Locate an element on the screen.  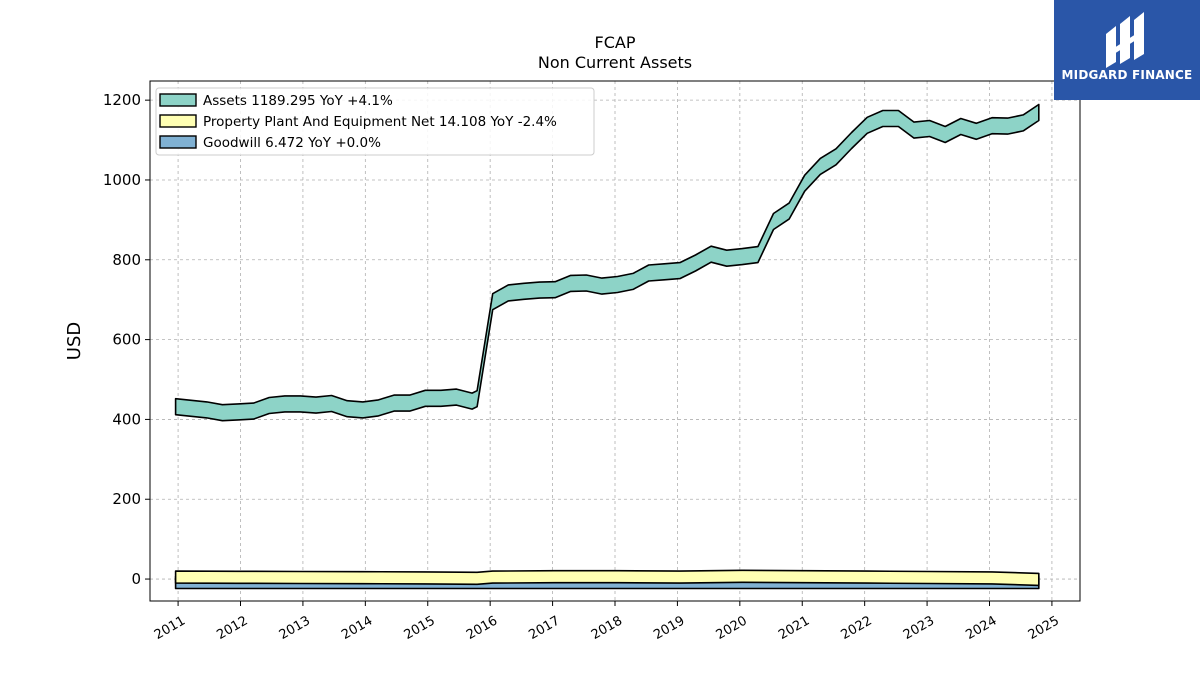
x-tick-label: 2014 is located at coordinates (357, 628).